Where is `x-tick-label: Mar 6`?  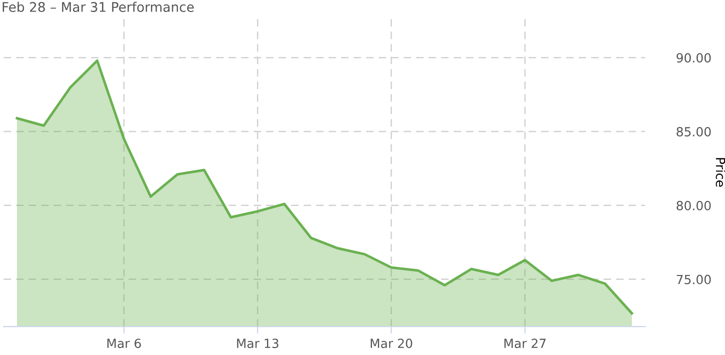 x-tick-label: Mar 6 is located at coordinates (124, 343).